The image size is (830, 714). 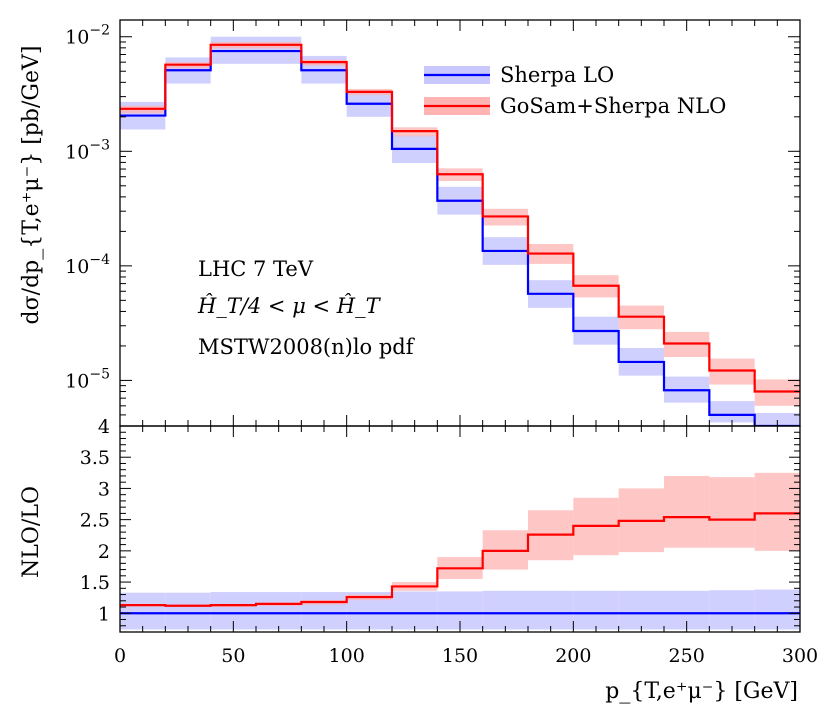 I want to click on xtick-label-3: 150, so click(x=460, y=656).